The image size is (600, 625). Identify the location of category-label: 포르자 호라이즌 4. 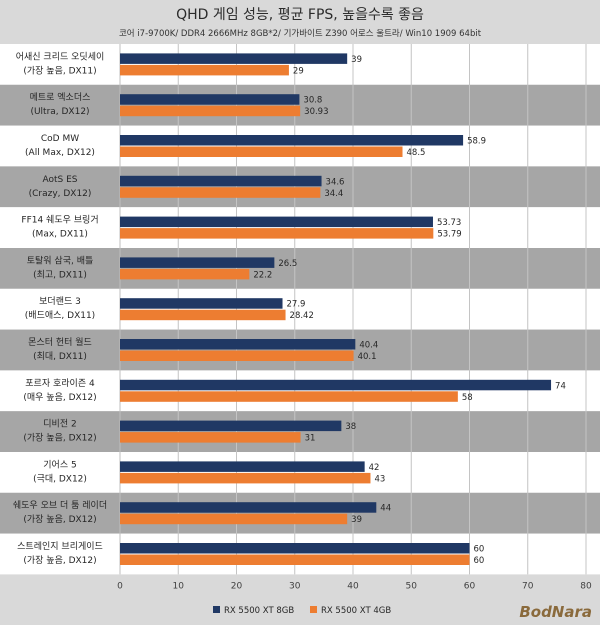
(60, 383).